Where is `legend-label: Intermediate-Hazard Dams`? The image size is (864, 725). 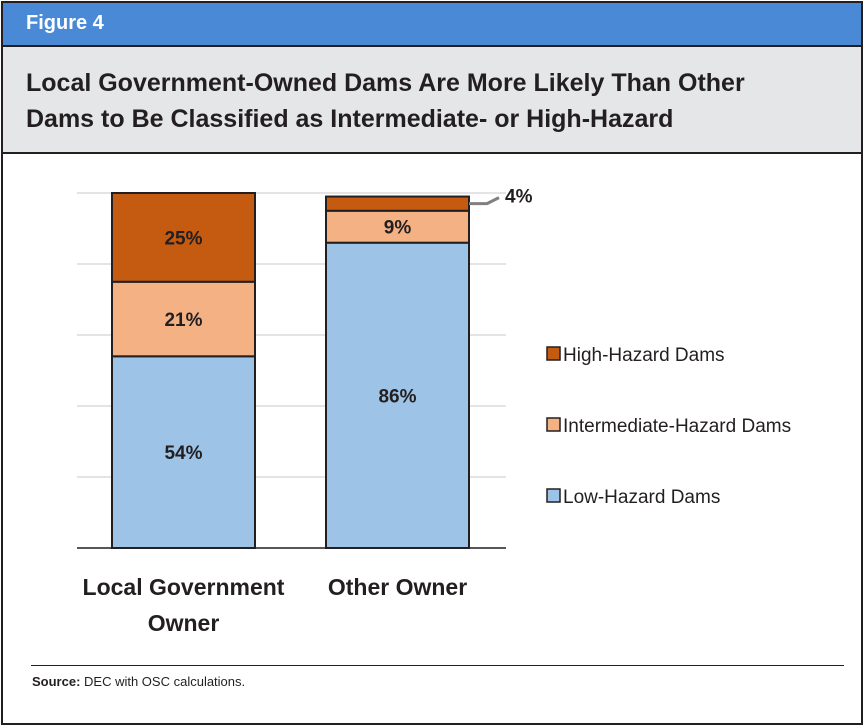
legend-label: Intermediate-Hazard Dams is located at coordinates (677, 426).